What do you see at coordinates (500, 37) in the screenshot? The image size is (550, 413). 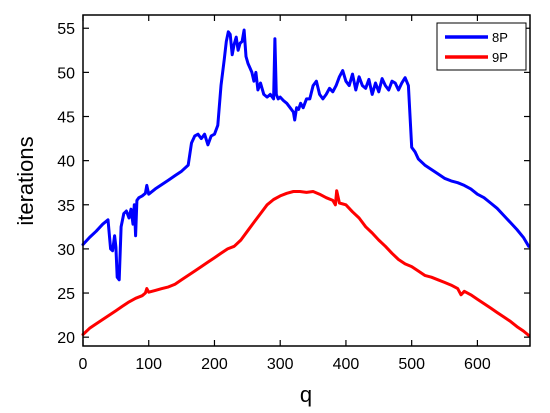 I see `legend-label-8p: 8P` at bounding box center [500, 37].